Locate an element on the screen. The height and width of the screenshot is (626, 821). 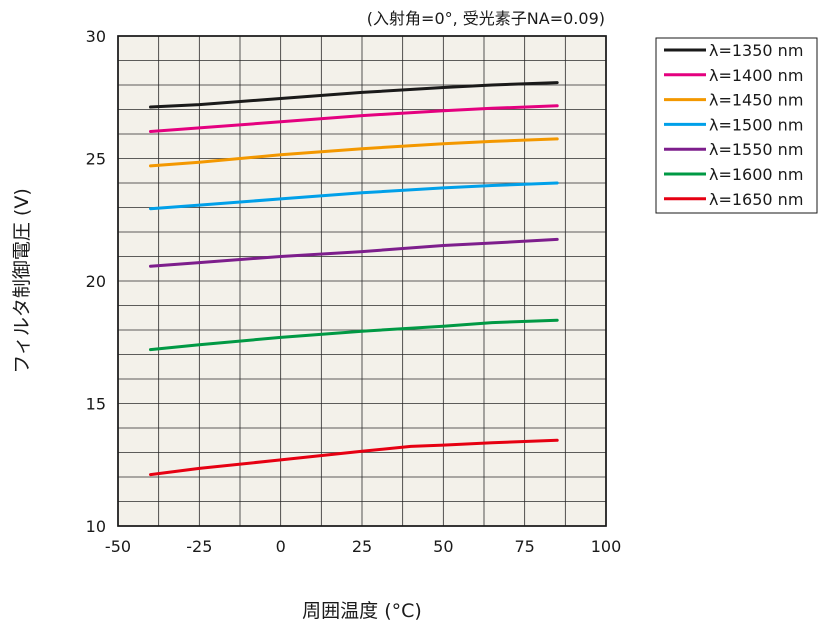
y-tick-label: 20 is located at coordinates (96, 281).